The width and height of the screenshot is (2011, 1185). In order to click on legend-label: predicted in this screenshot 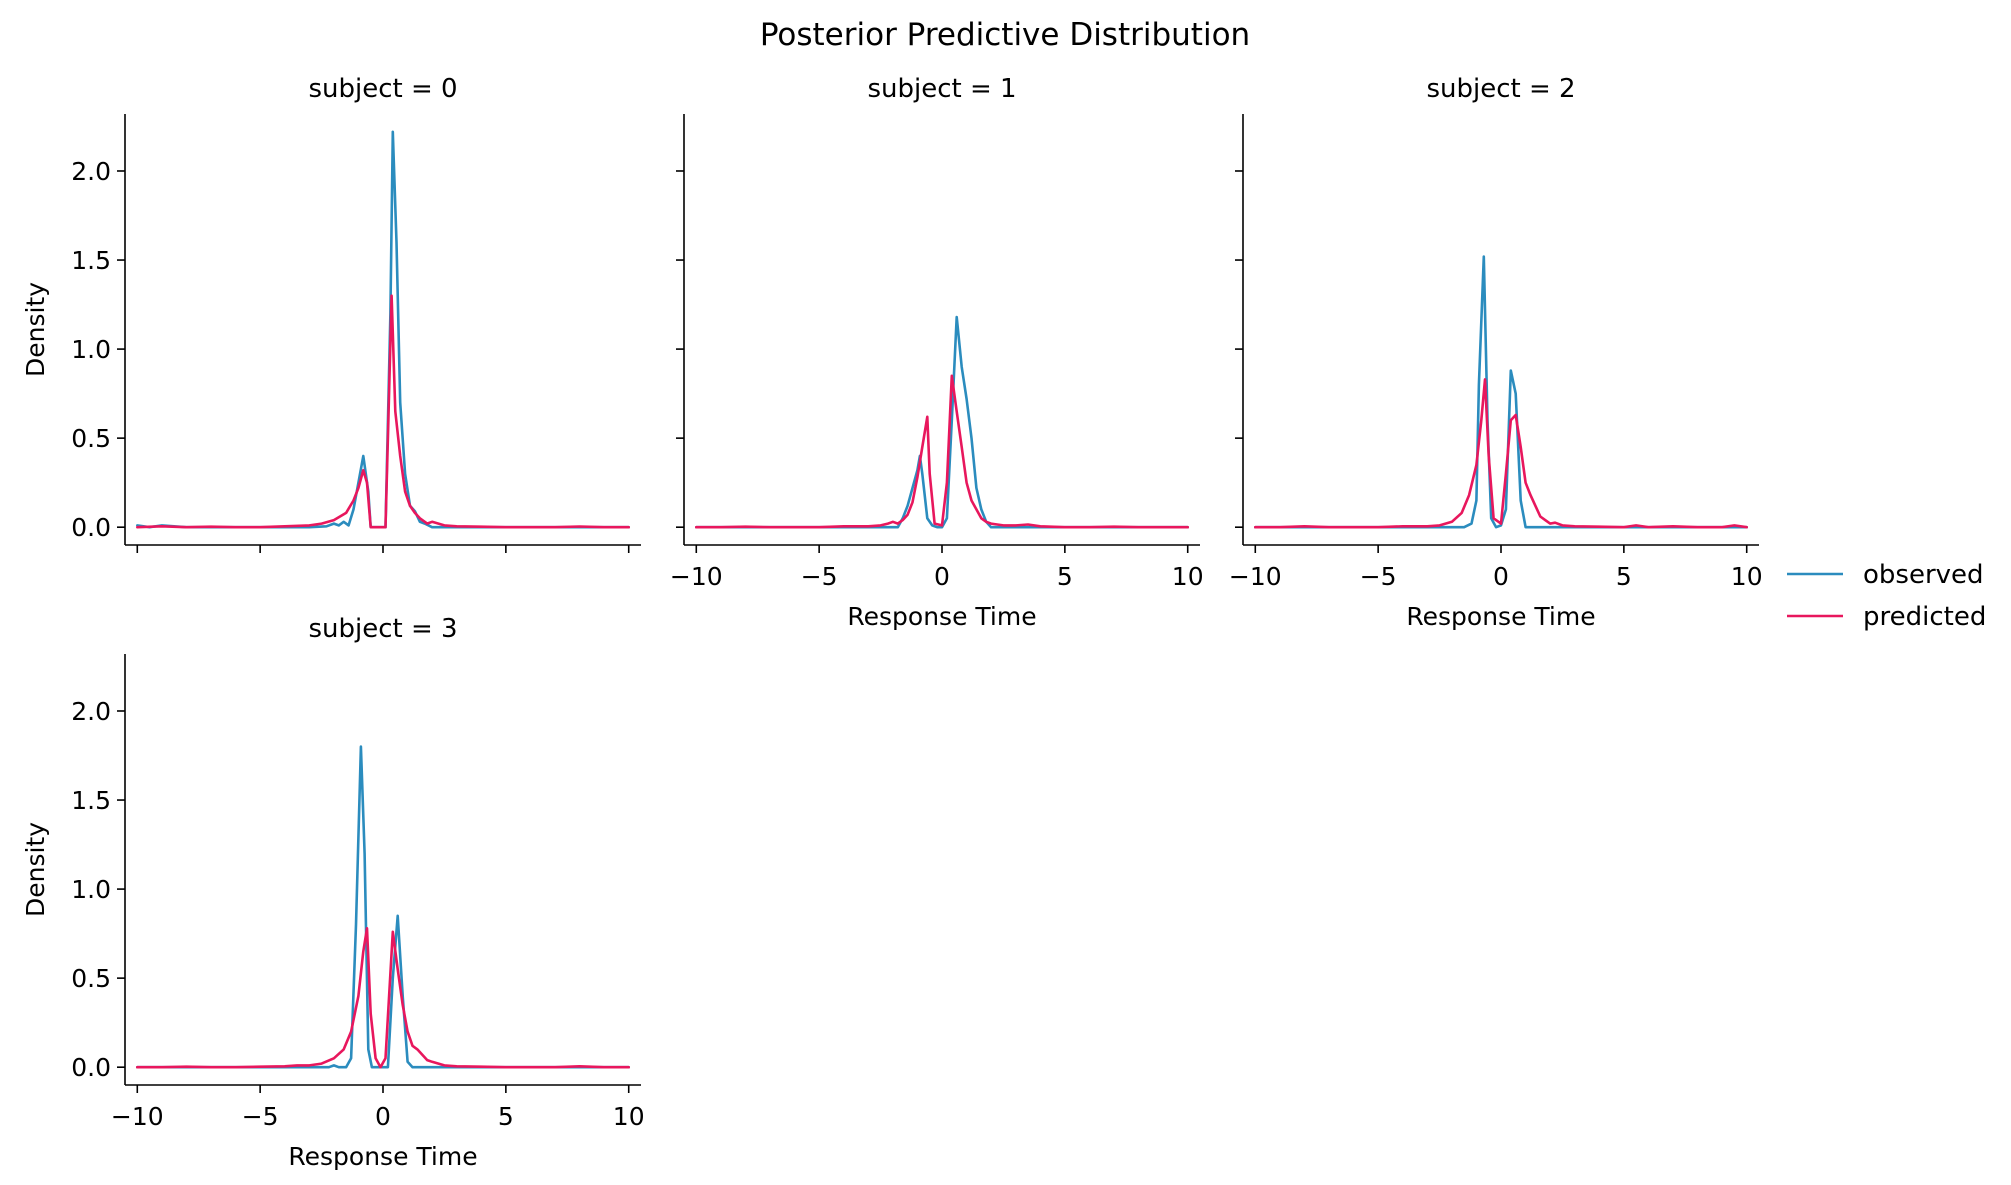, I will do `click(1924, 617)`.